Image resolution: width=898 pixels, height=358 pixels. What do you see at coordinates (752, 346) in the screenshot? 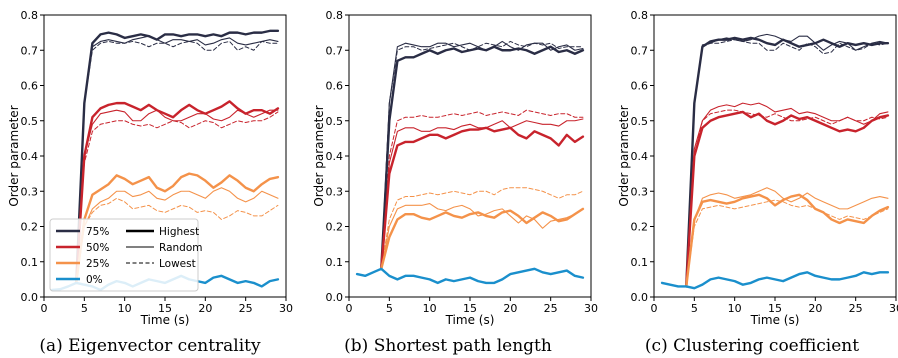
I see `panel-caption: (c) Clustering coefficient` at bounding box center [752, 346].